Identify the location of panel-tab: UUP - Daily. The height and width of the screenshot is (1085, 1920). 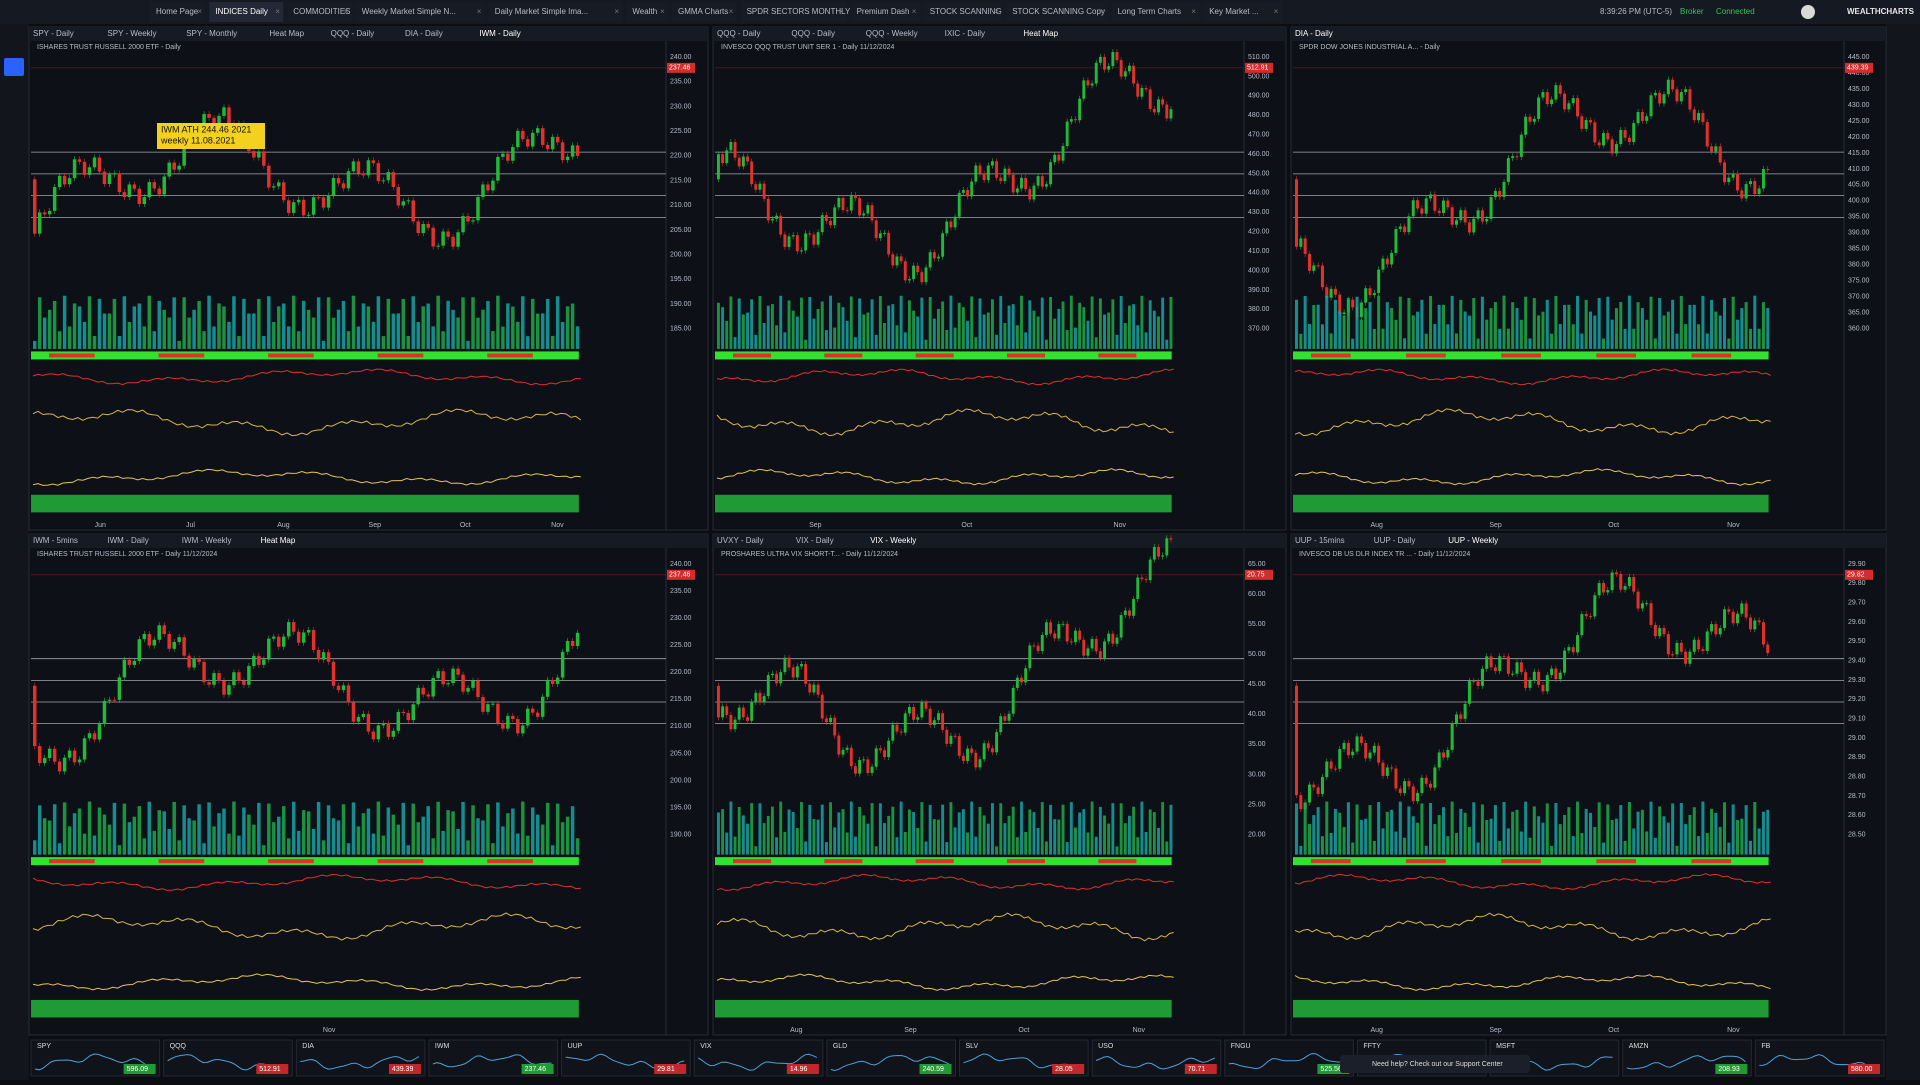
(1395, 540).